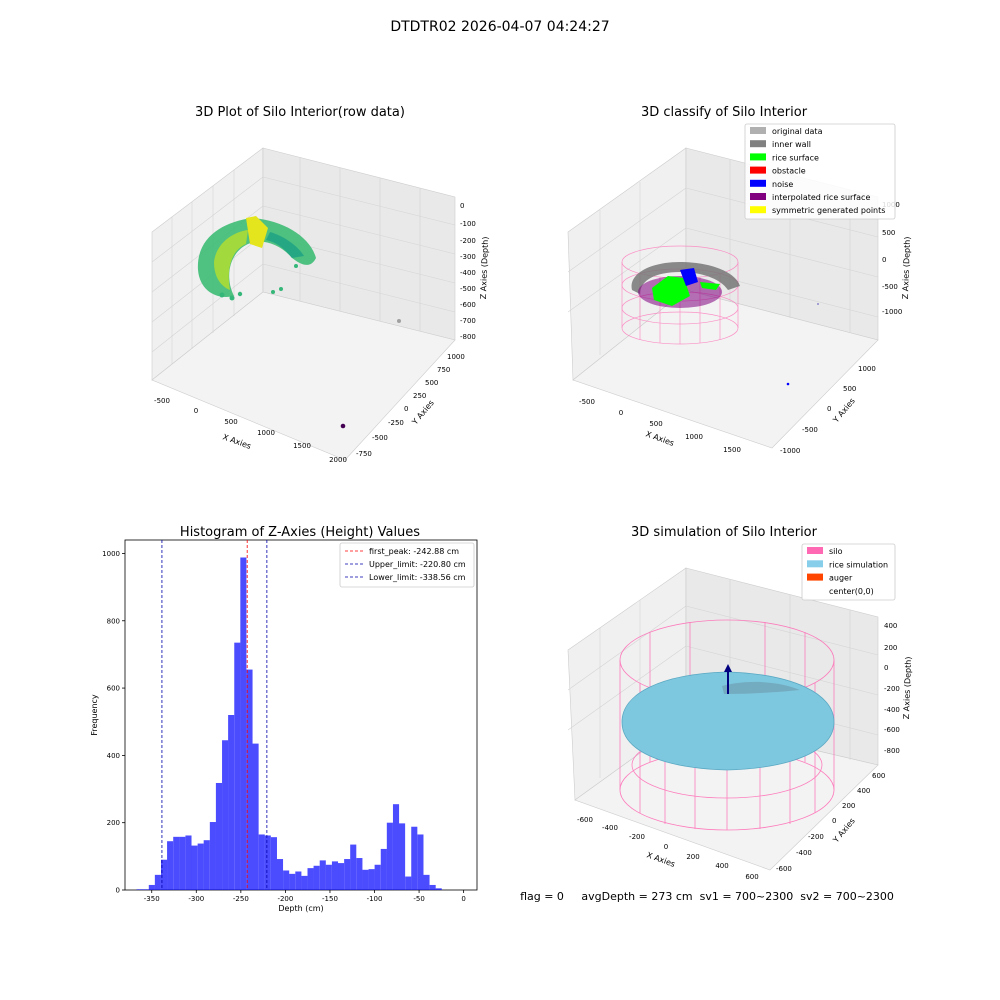  Describe the element at coordinates (113, 823) in the screenshot. I see `histogram-y-tick-label: 200` at that location.